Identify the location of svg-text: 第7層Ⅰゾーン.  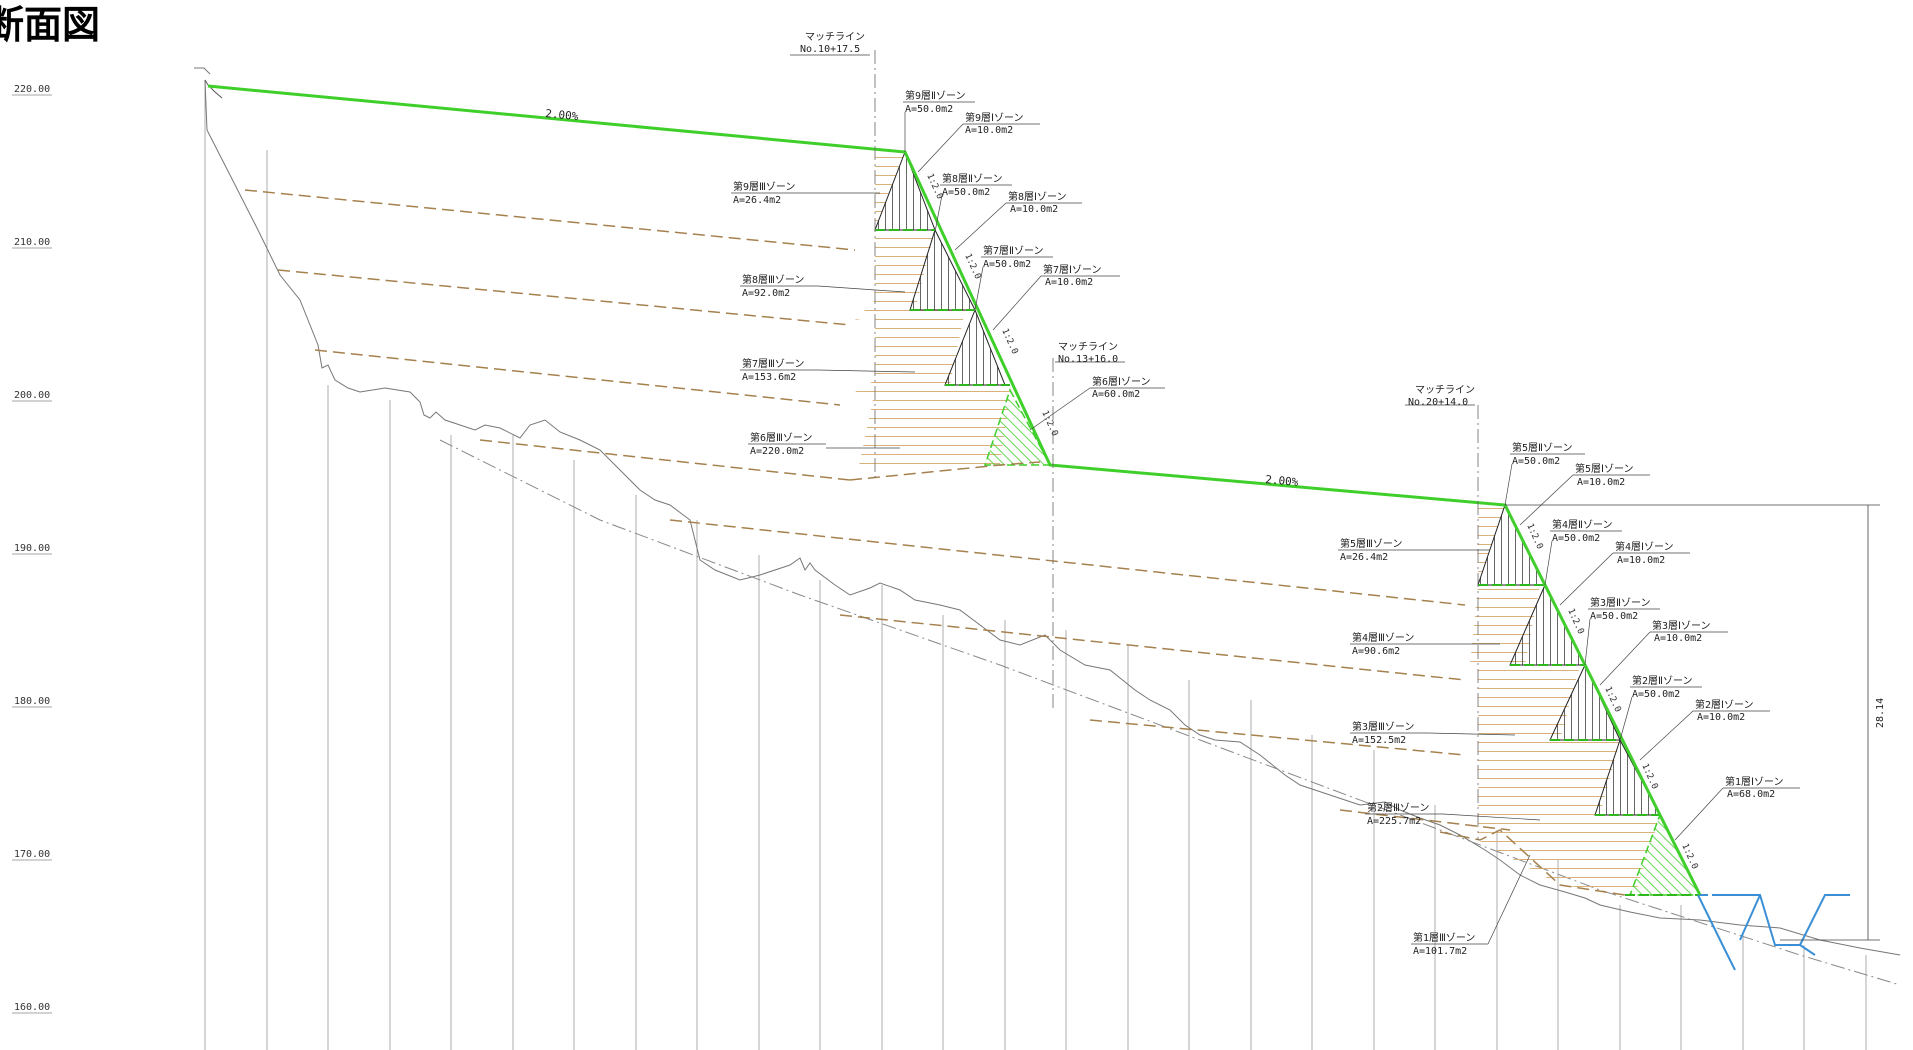
(1072, 269).